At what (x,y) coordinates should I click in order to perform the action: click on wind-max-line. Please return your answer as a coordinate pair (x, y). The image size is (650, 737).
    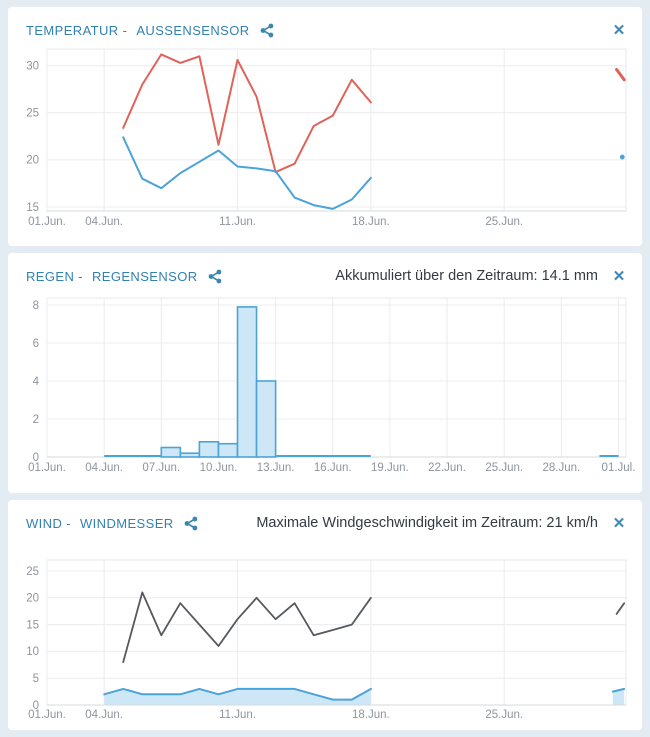
    Looking at the image, I should click on (247, 627).